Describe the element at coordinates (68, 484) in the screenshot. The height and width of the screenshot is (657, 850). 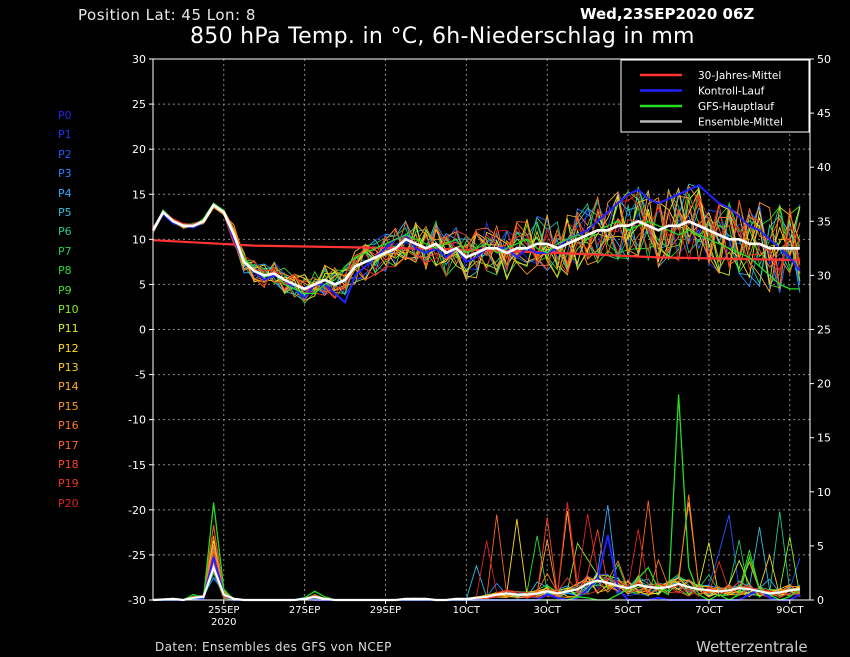
I see `member-label-p19: P19` at that location.